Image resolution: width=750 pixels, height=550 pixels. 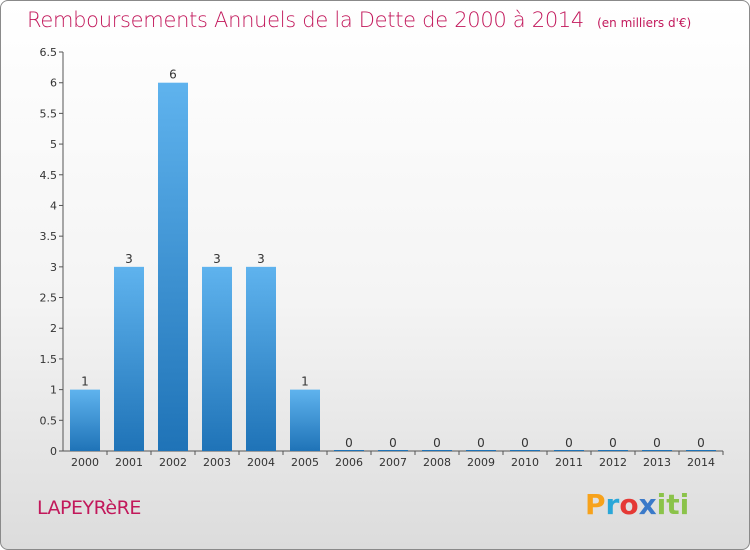 What do you see at coordinates (53, 144) in the screenshot?
I see `y-tick-label: 5` at bounding box center [53, 144].